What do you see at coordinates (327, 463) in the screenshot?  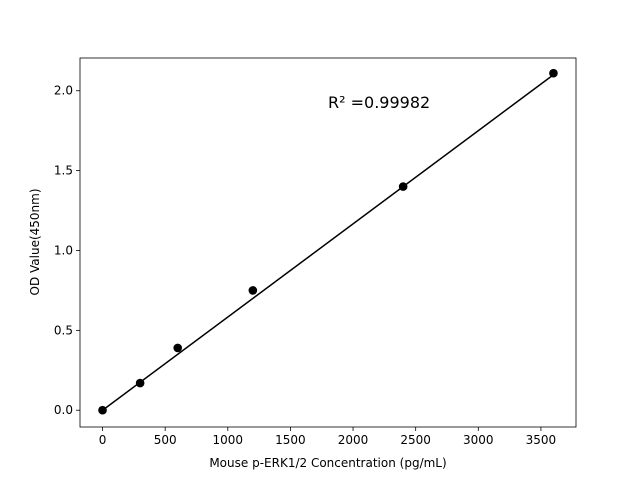 I see `x-axis-label: Mouse p-ERK1/2 Concentration (pg/mL)` at bounding box center [327, 463].